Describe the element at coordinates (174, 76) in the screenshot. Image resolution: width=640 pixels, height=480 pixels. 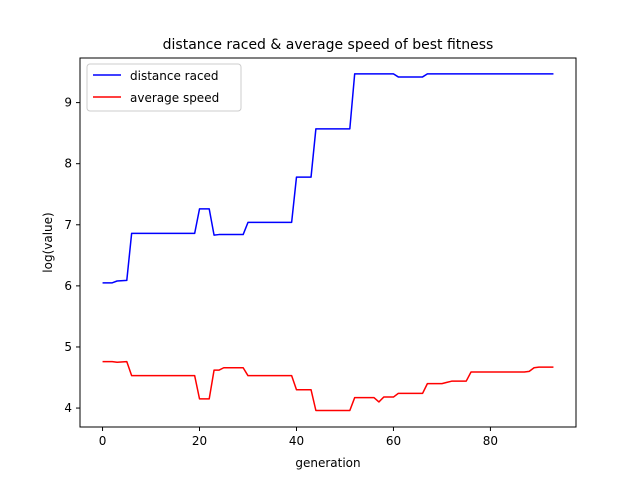
I see `legend-label-distance-raced: distance raced` at that location.